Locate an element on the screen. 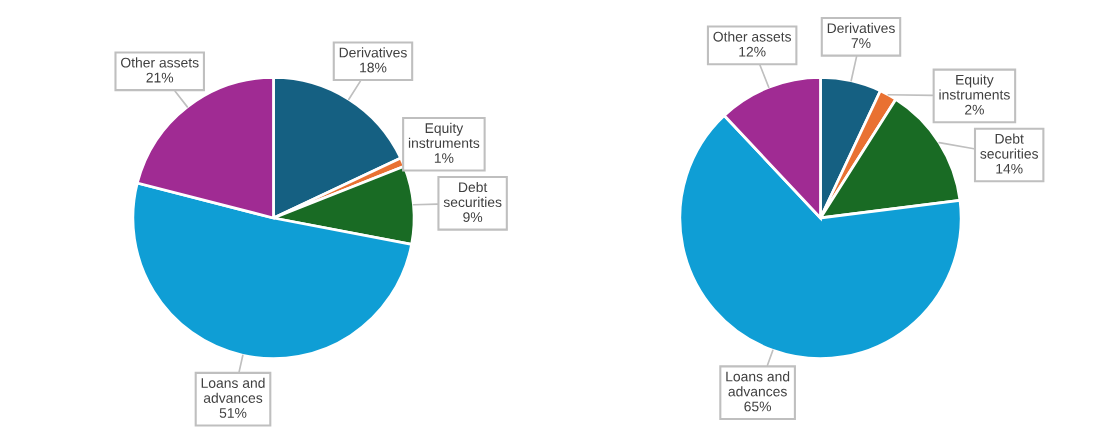 The height and width of the screenshot is (436, 1094). data-label: 7% is located at coordinates (861, 43).